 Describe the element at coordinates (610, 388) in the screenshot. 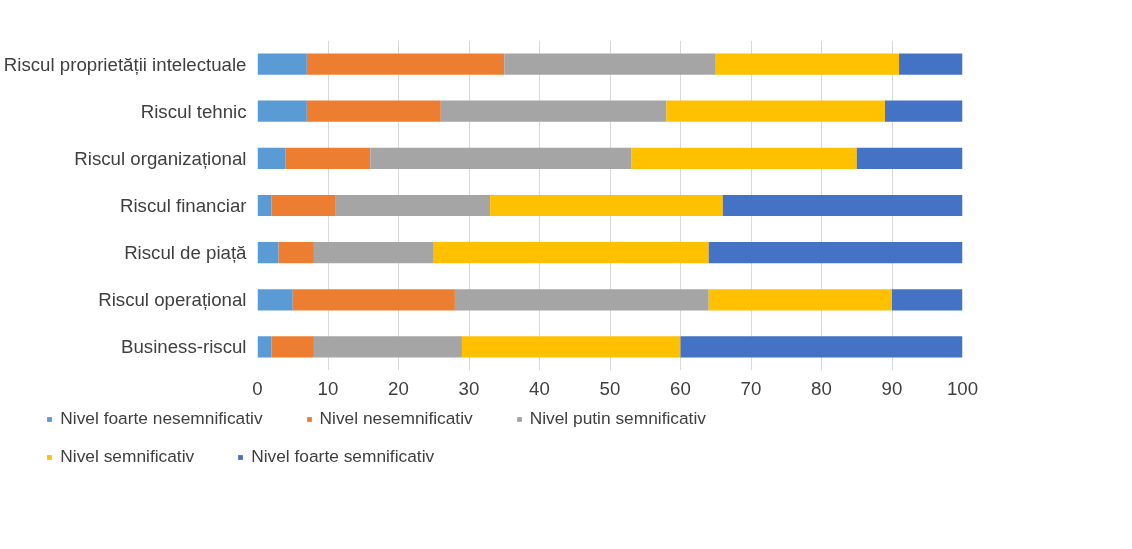

I see `x-tick-label: 50` at that location.